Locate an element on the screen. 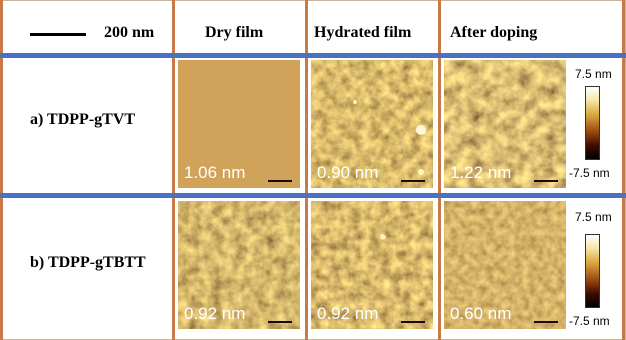 The height and width of the screenshot is (340, 626). afm-image: 1.22 nm is located at coordinates (505, 124).